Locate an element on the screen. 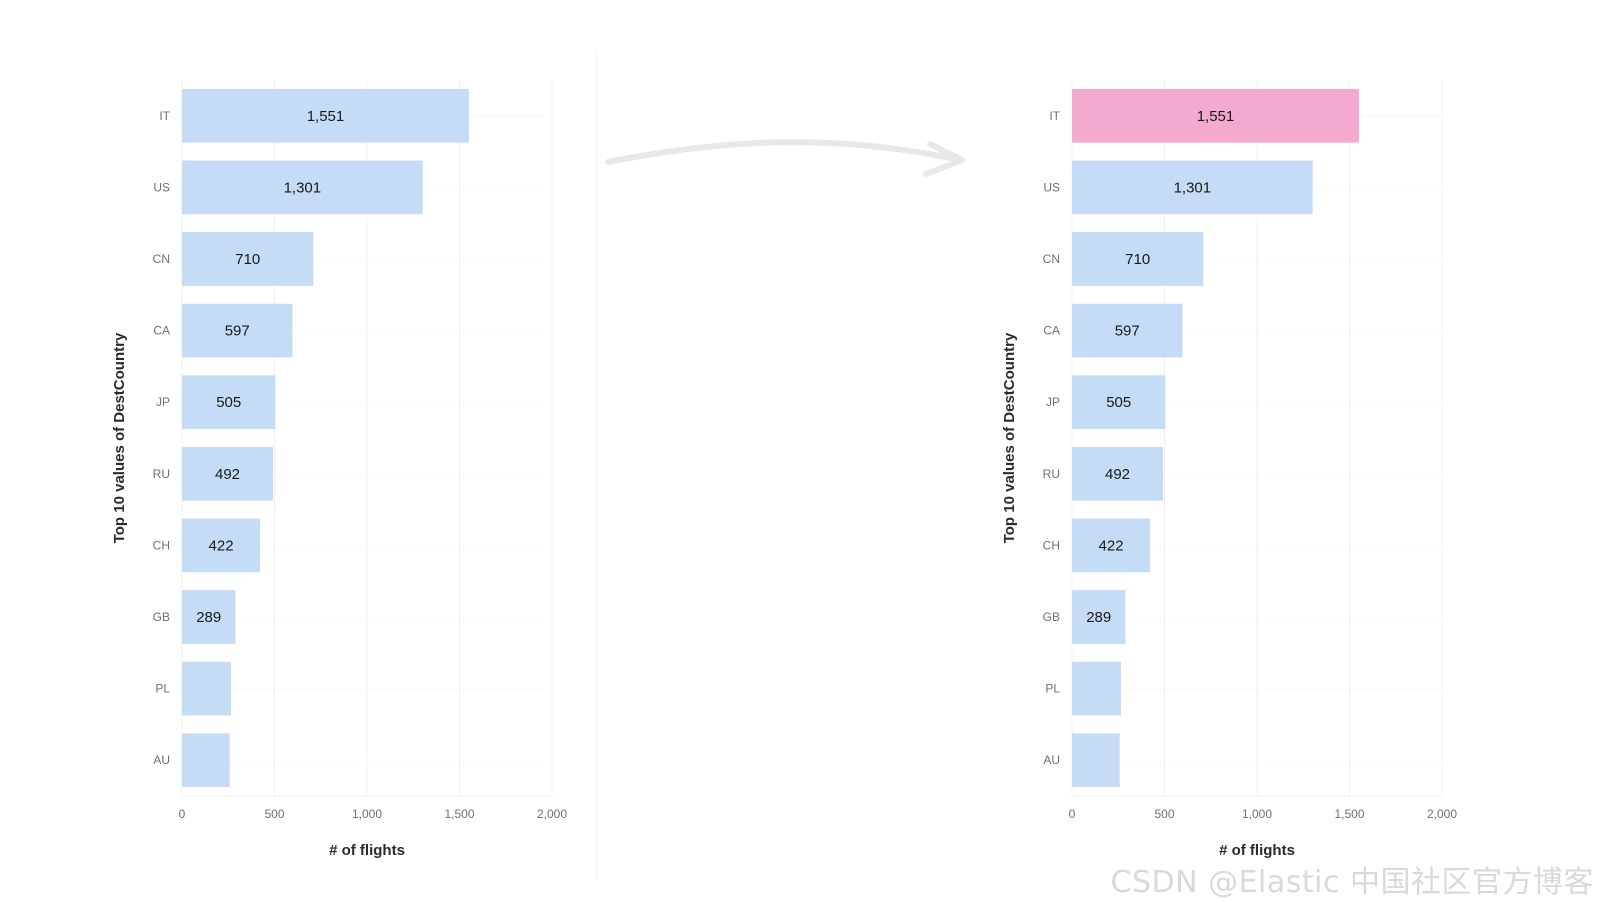  right-arrow-icon is located at coordinates (785, 158).